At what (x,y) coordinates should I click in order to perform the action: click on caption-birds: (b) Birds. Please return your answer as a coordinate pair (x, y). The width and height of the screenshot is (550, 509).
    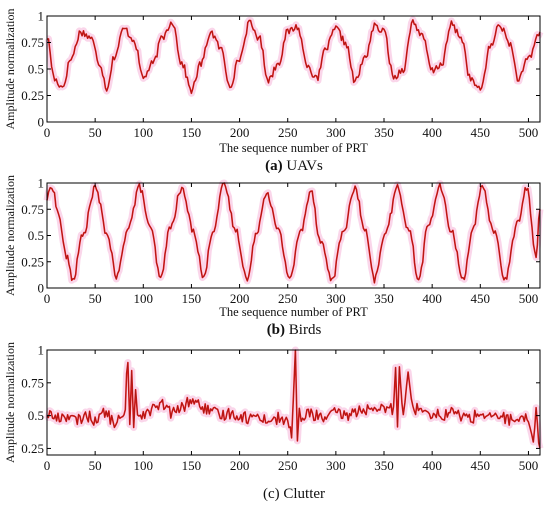
    Looking at the image, I should click on (294, 330).